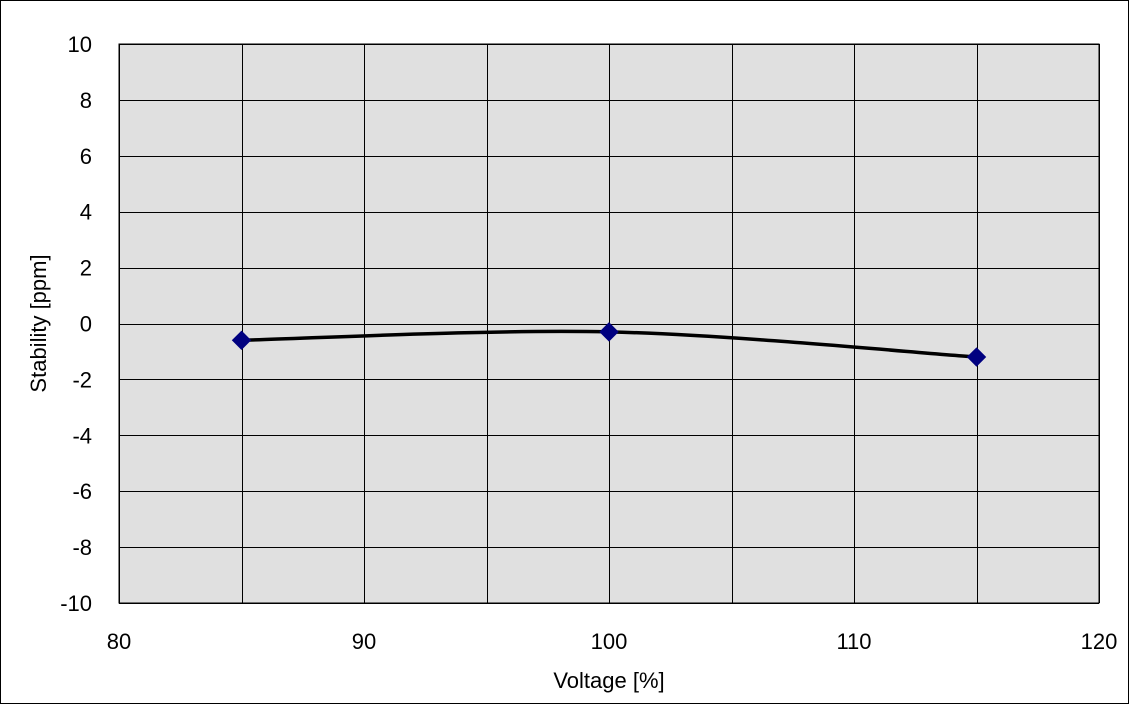 The width and height of the screenshot is (1129, 704). Describe the element at coordinates (82, 379) in the screenshot. I see `y-tick-label: -2` at that location.